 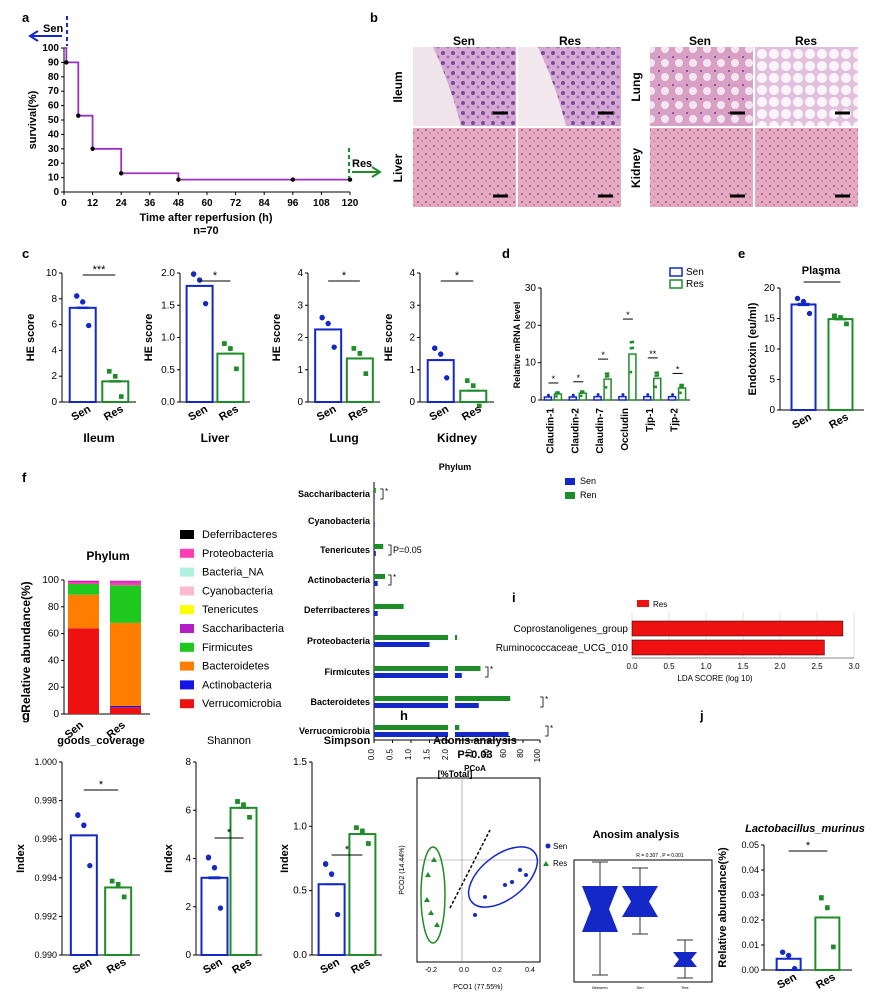 I want to click on chart-label: Liver, so click(x=215, y=438).